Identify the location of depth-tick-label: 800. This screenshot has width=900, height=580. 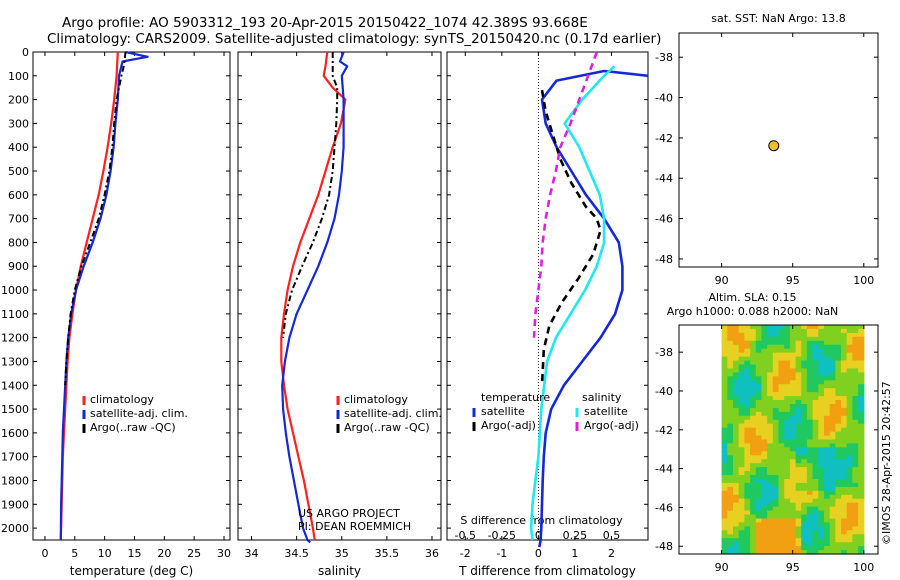
(18, 242).